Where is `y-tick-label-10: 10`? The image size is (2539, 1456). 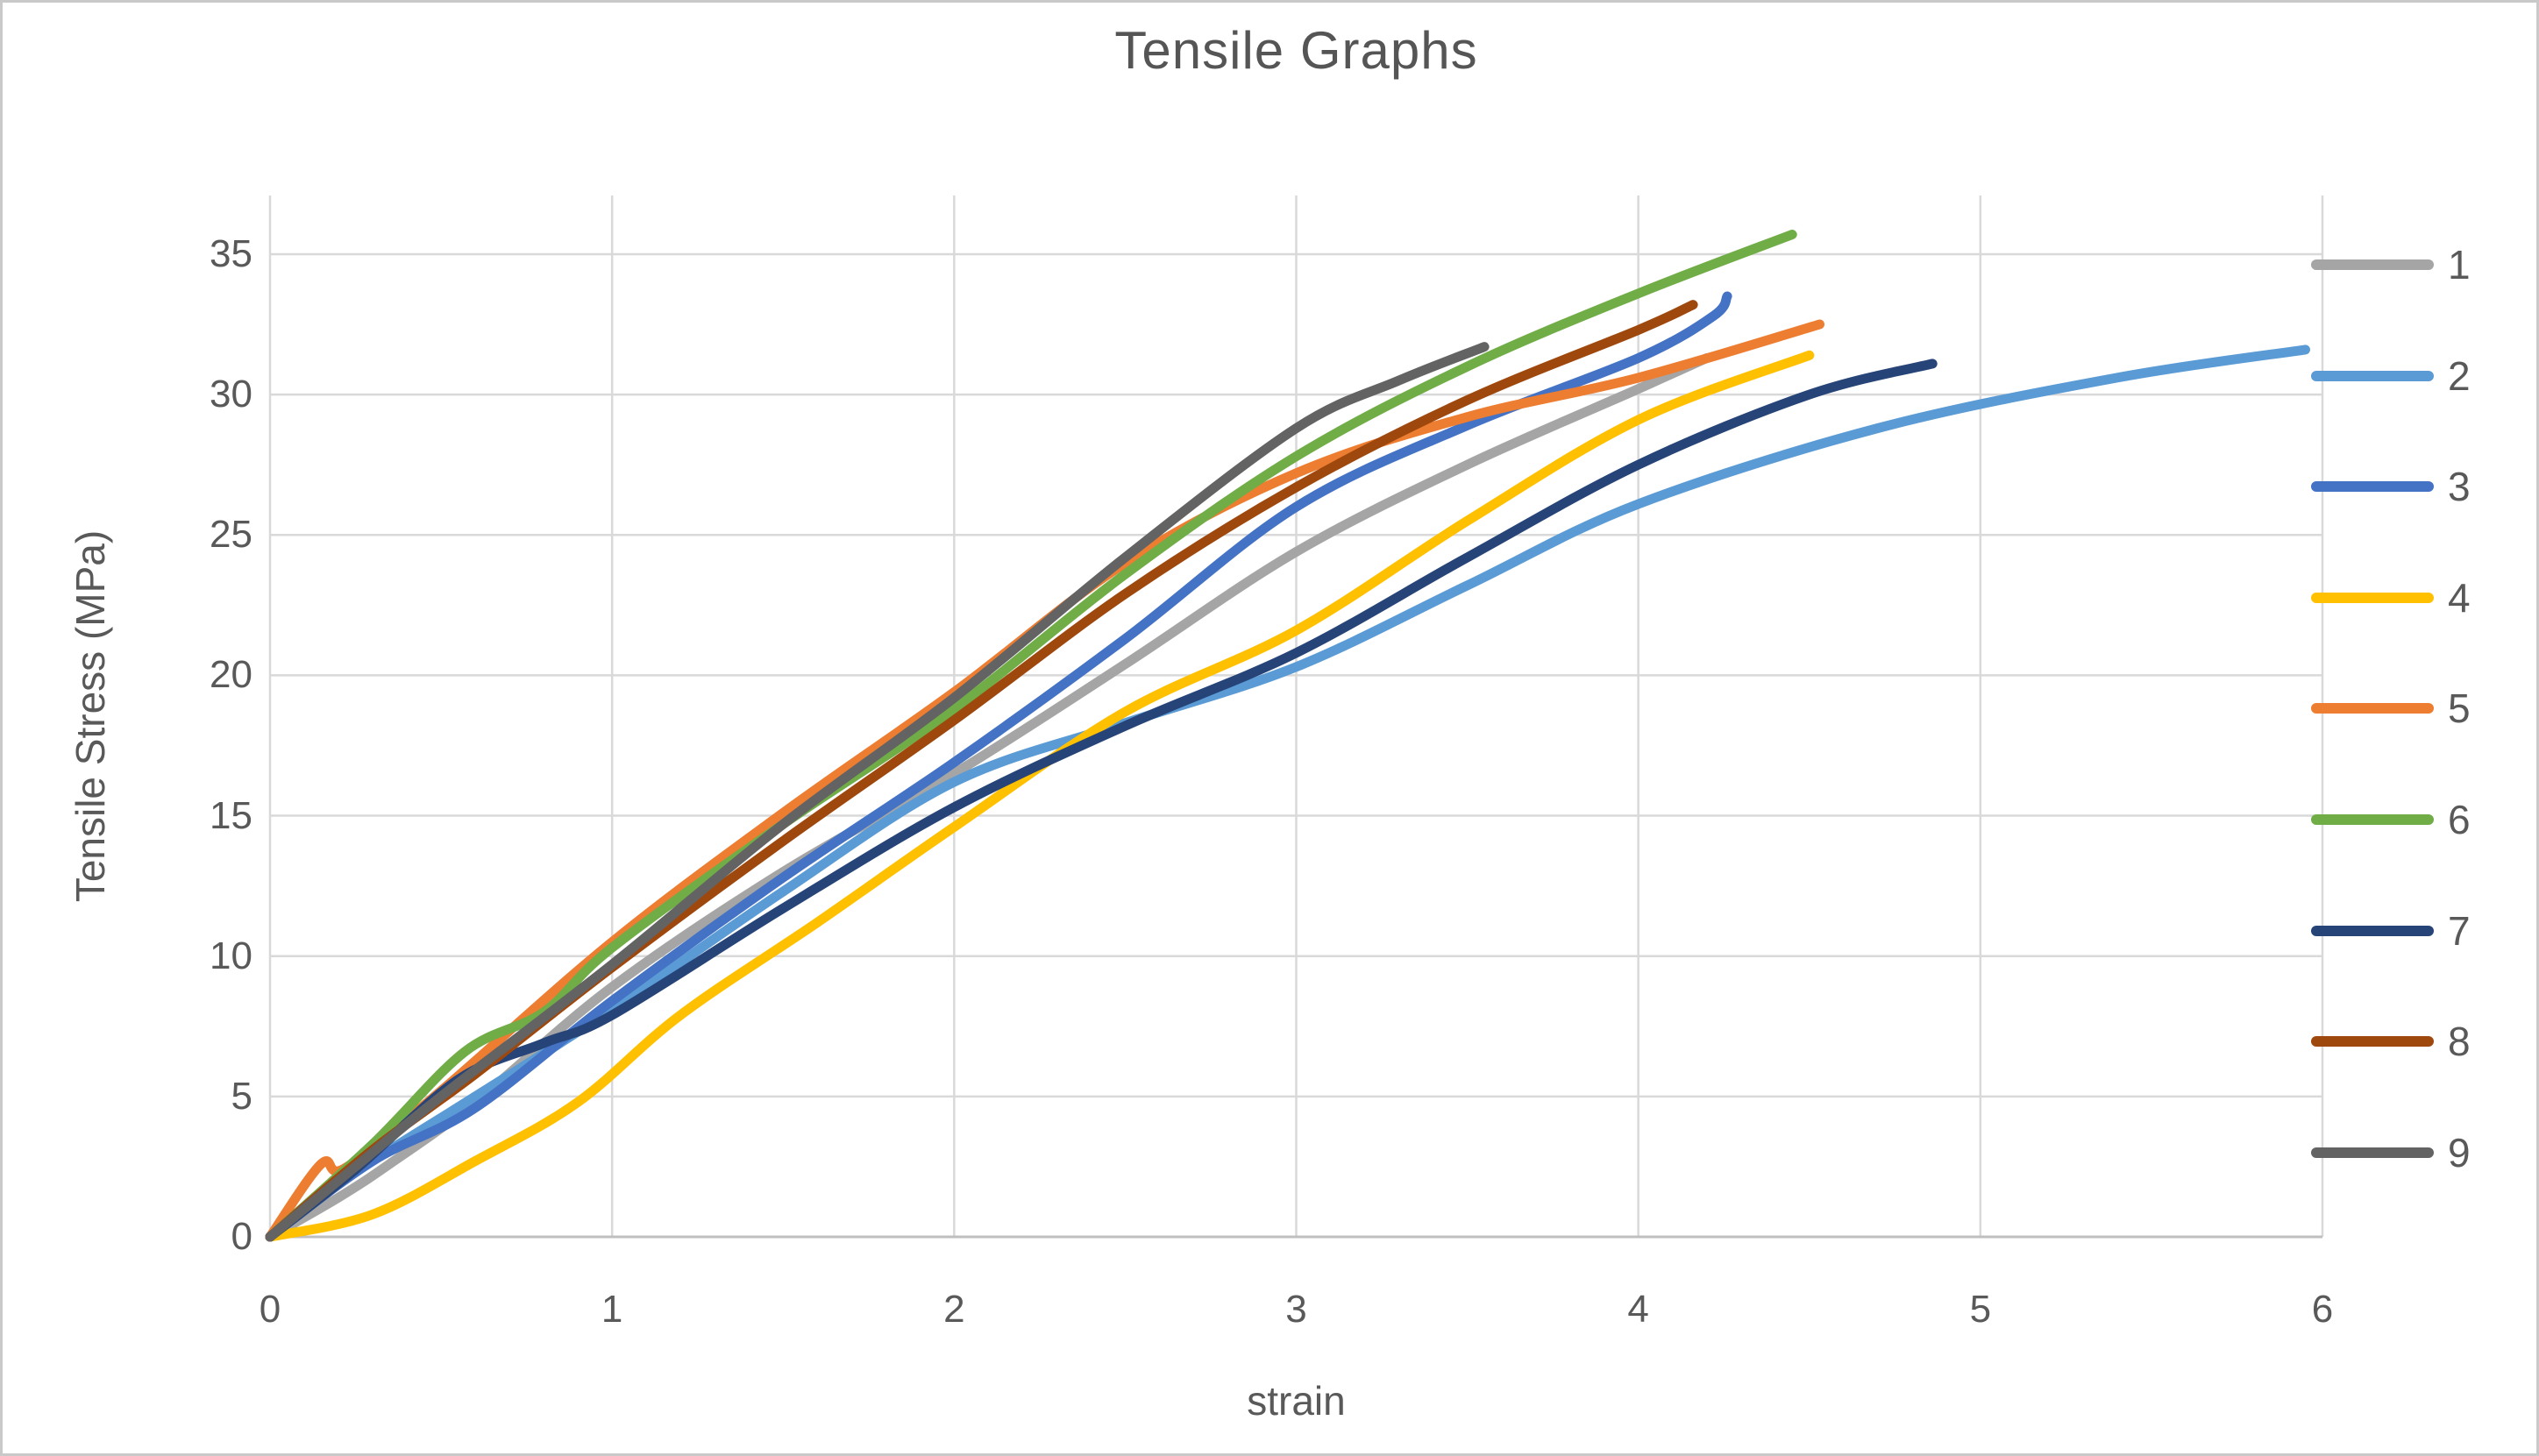 y-tick-label-10: 10 is located at coordinates (231, 955).